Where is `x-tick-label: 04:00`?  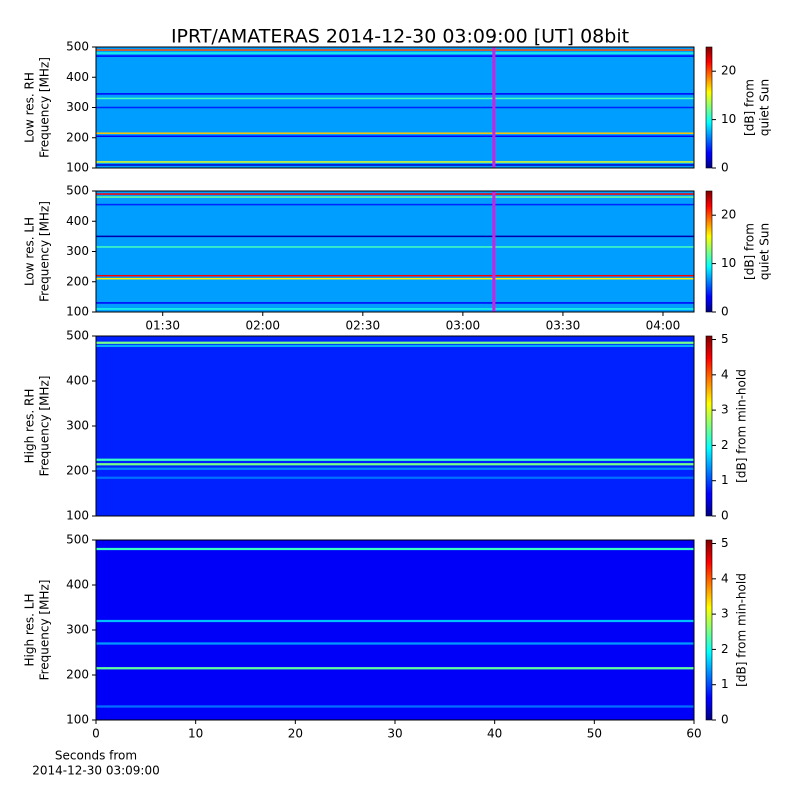 x-tick-label: 04:00 is located at coordinates (663, 326).